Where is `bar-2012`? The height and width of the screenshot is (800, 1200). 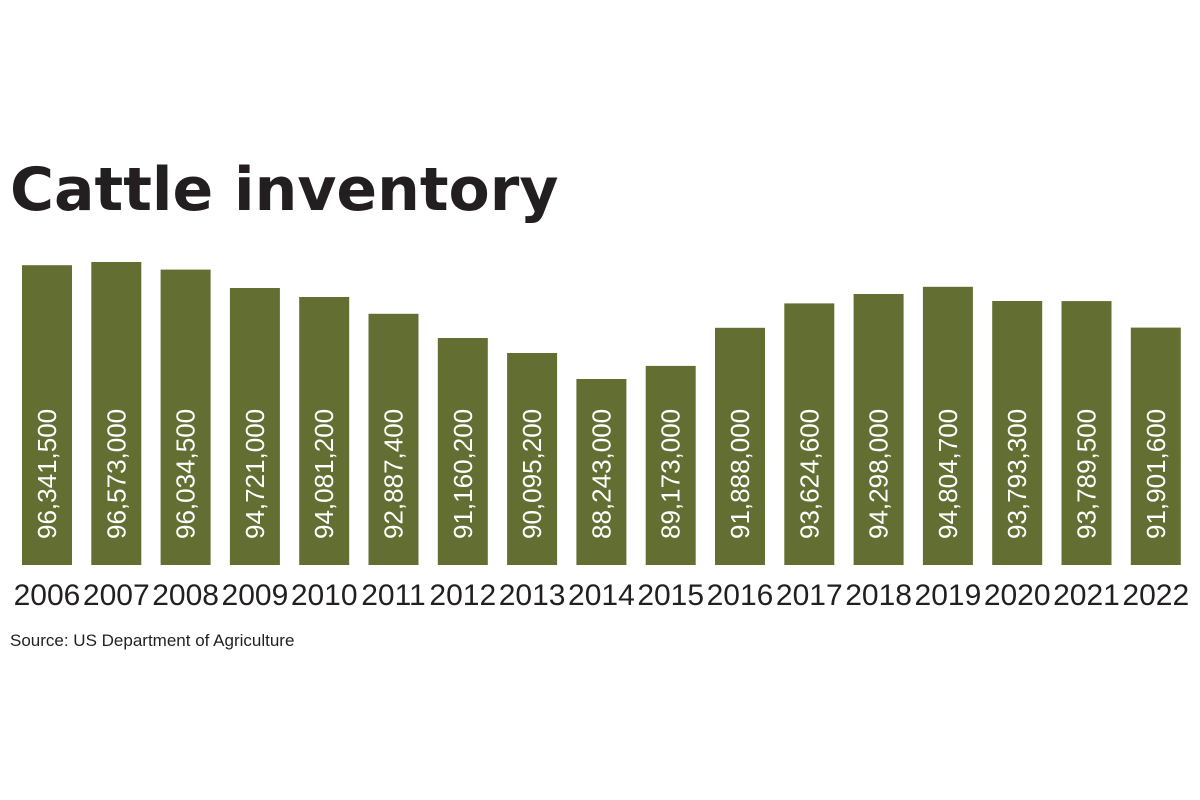 bar-2012 is located at coordinates (462, 451).